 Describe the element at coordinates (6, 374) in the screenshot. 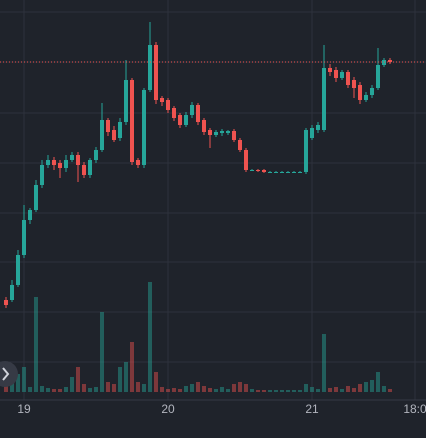

I see `scroll-arrow` at that location.